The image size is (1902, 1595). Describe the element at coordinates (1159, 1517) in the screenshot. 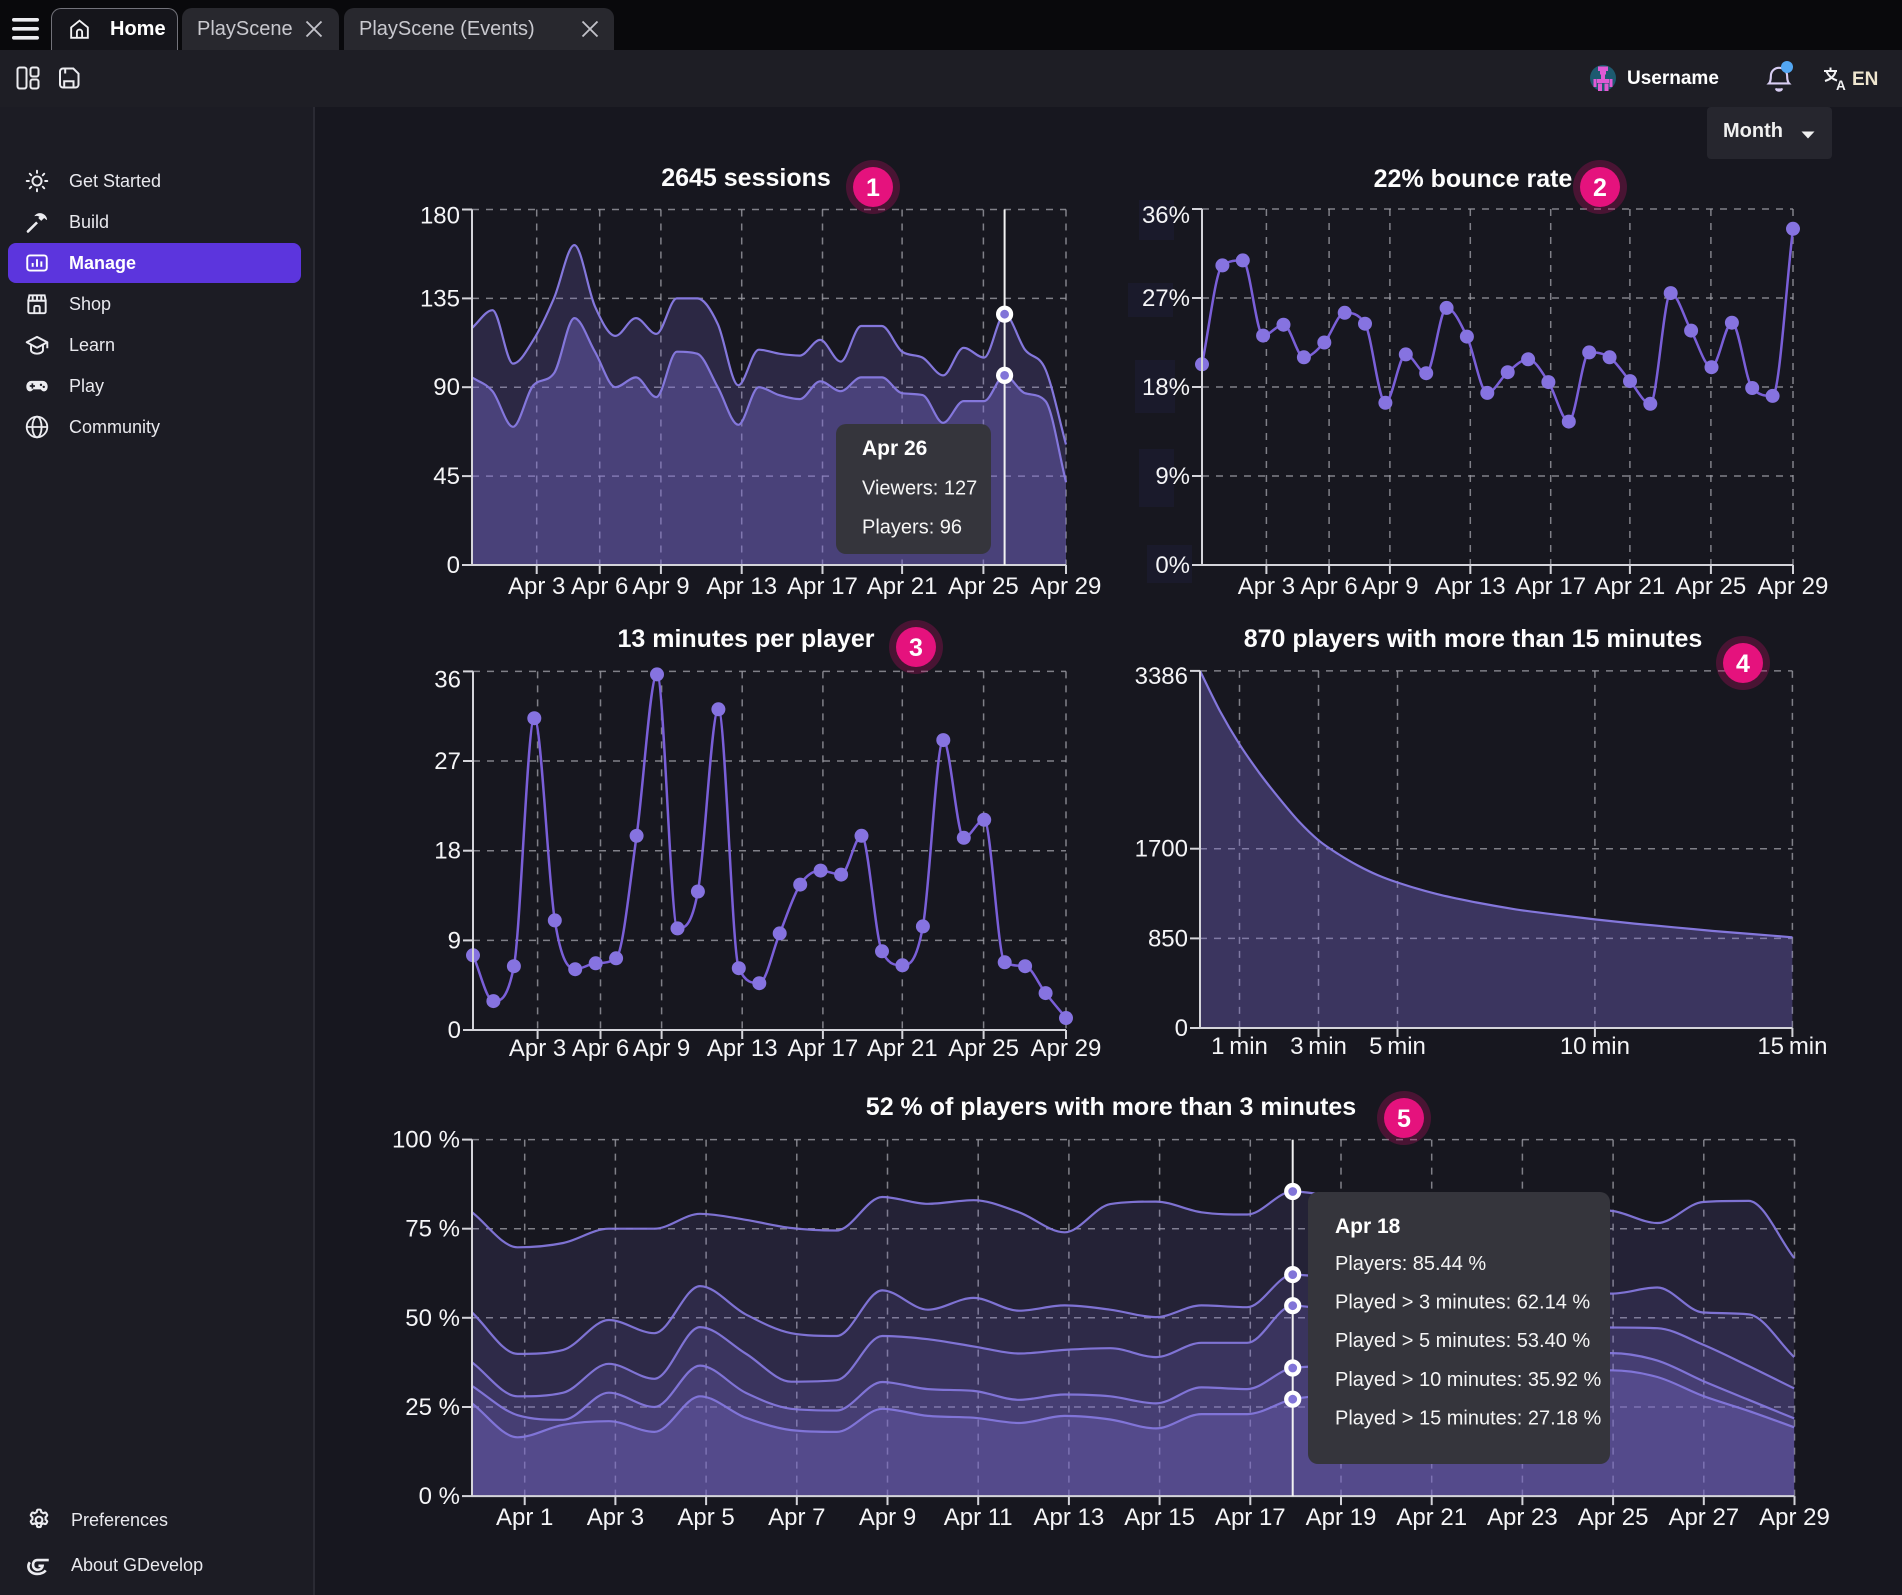

I see `svg-text: Apr 15` at that location.